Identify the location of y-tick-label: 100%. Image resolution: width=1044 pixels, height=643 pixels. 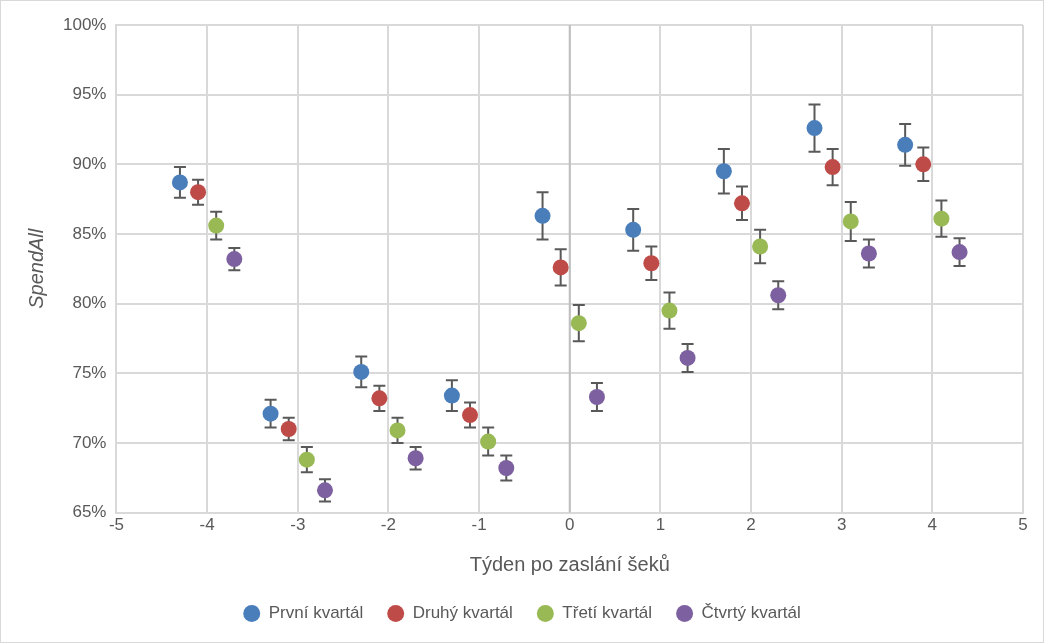
(85, 24).